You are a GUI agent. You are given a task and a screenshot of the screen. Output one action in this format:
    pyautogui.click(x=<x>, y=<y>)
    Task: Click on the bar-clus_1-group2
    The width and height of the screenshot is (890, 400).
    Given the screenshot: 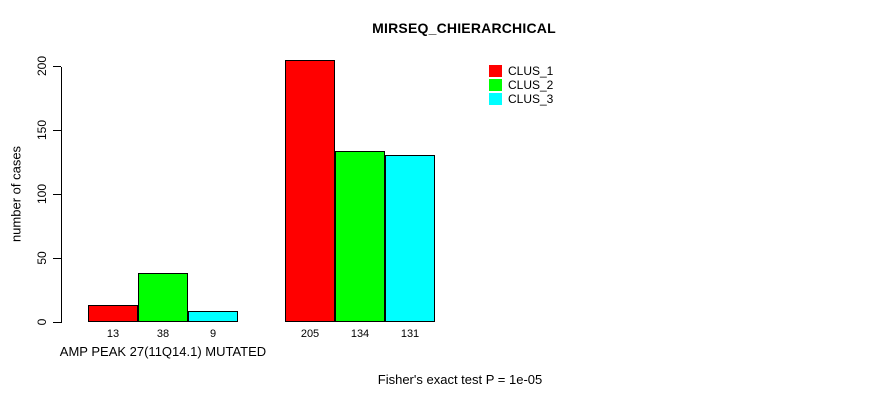 What is the action you would take?
    pyautogui.click(x=310, y=191)
    